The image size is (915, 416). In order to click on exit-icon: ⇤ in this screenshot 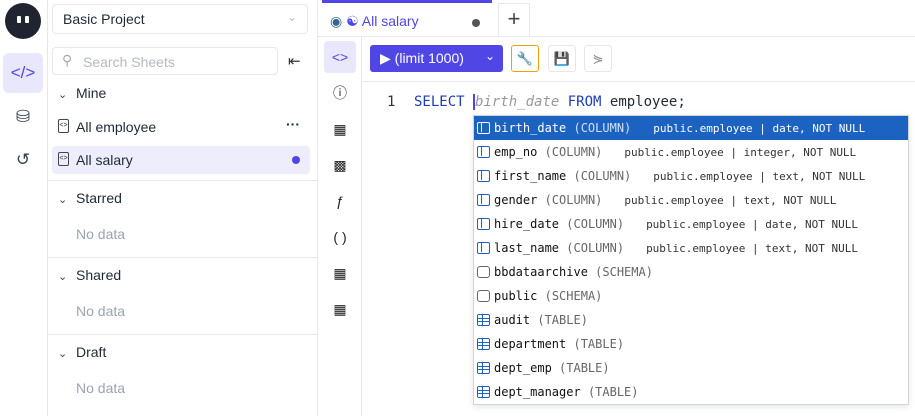, I will do `click(294, 61)`.